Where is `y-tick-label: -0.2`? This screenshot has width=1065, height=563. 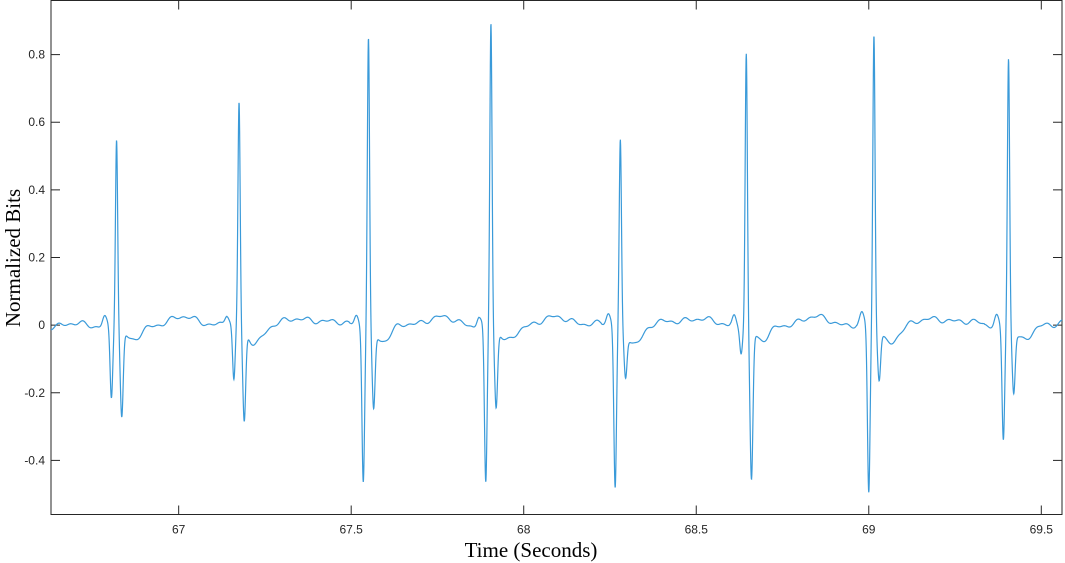
y-tick-label: -0.2 is located at coordinates (34, 393).